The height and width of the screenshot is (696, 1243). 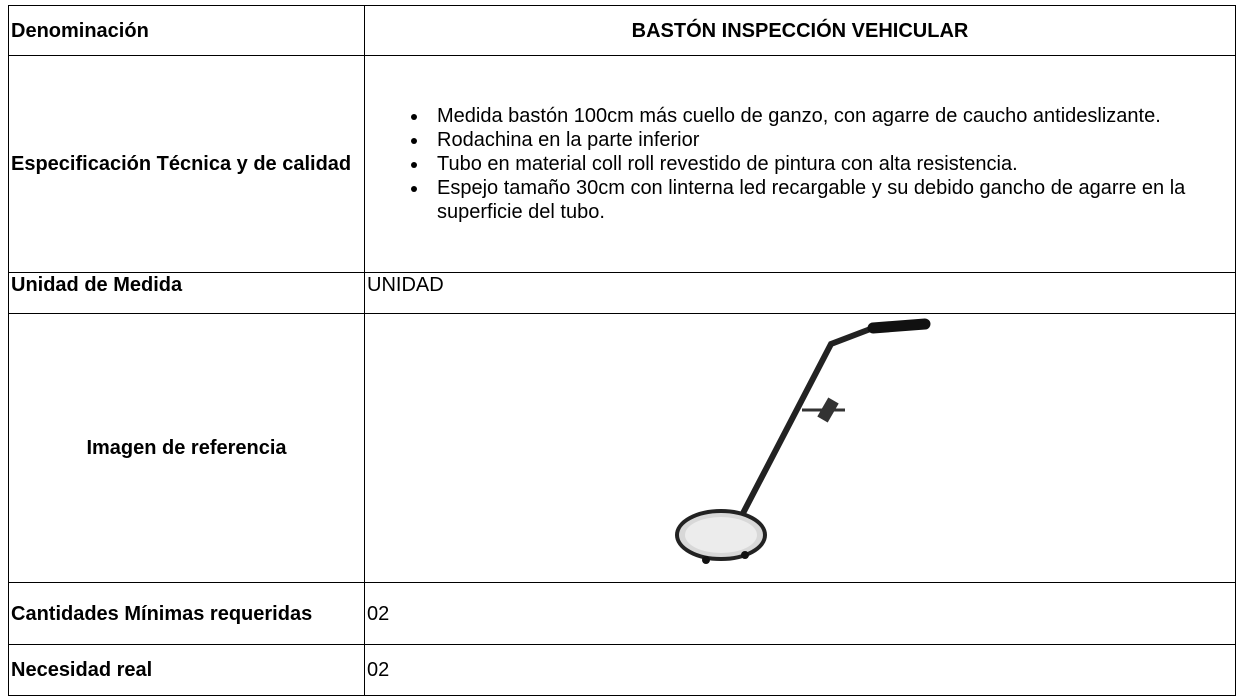 I want to click on row-label: Imagen de referencia, so click(x=186, y=448).